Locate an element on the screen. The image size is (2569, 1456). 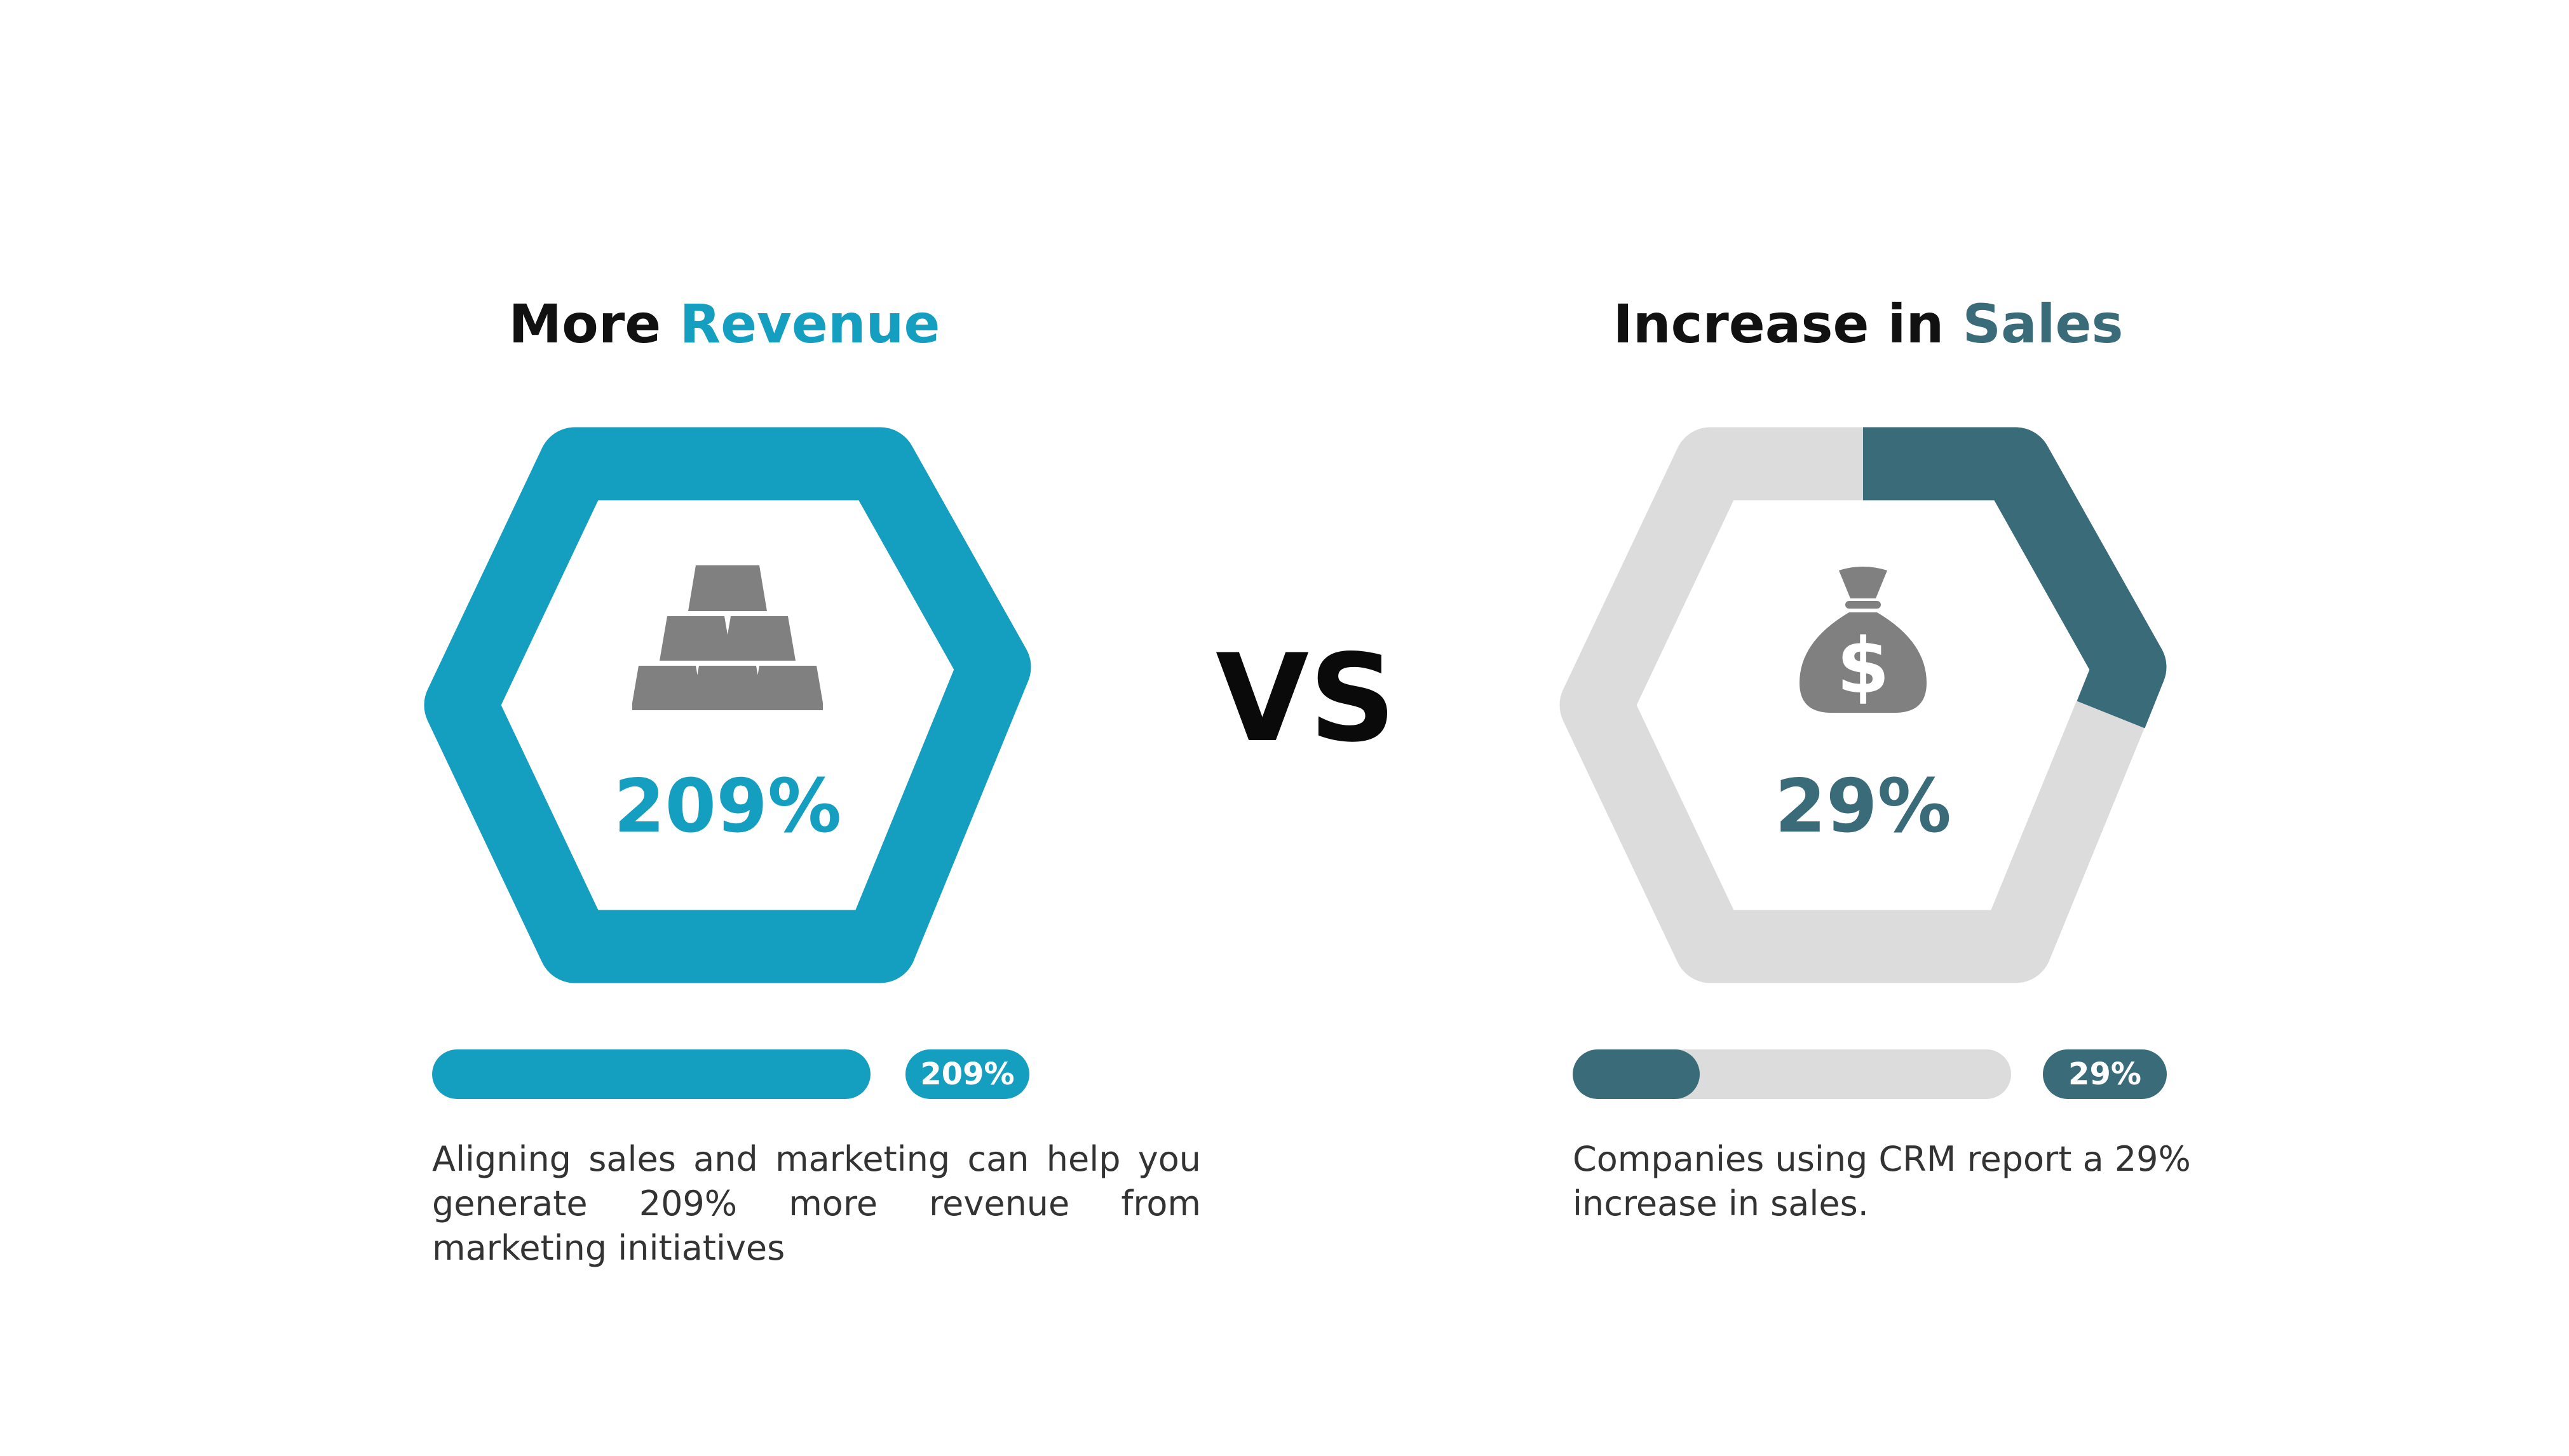
vs-label: VS is located at coordinates (1306, 698).